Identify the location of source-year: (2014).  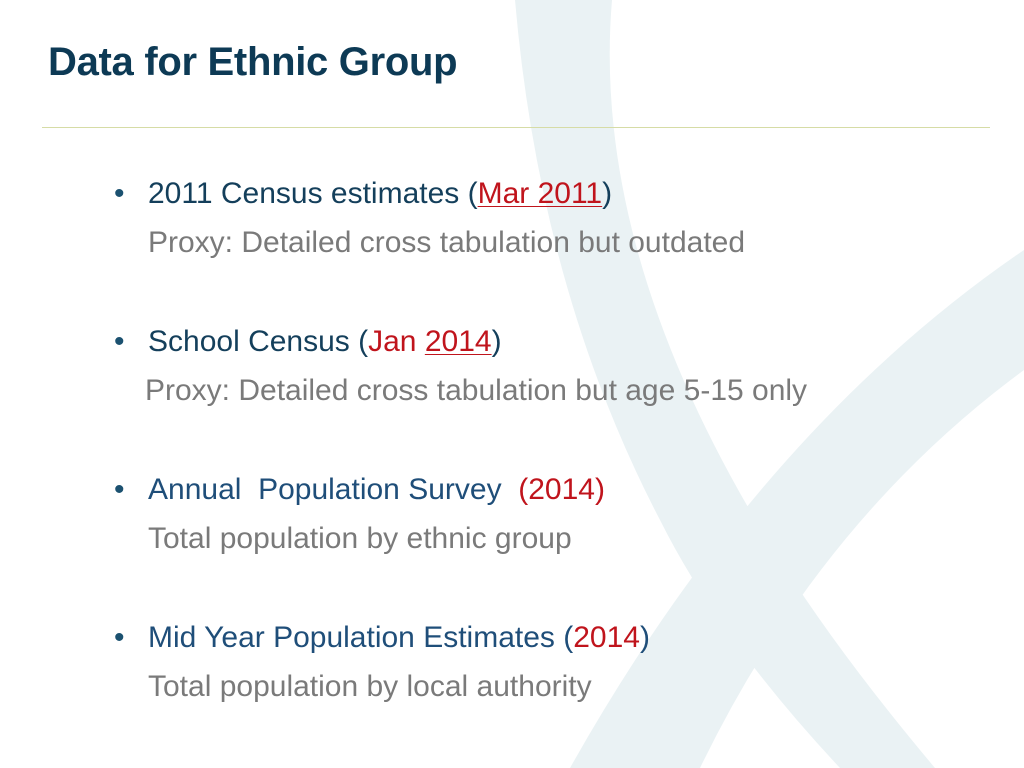
(561, 489).